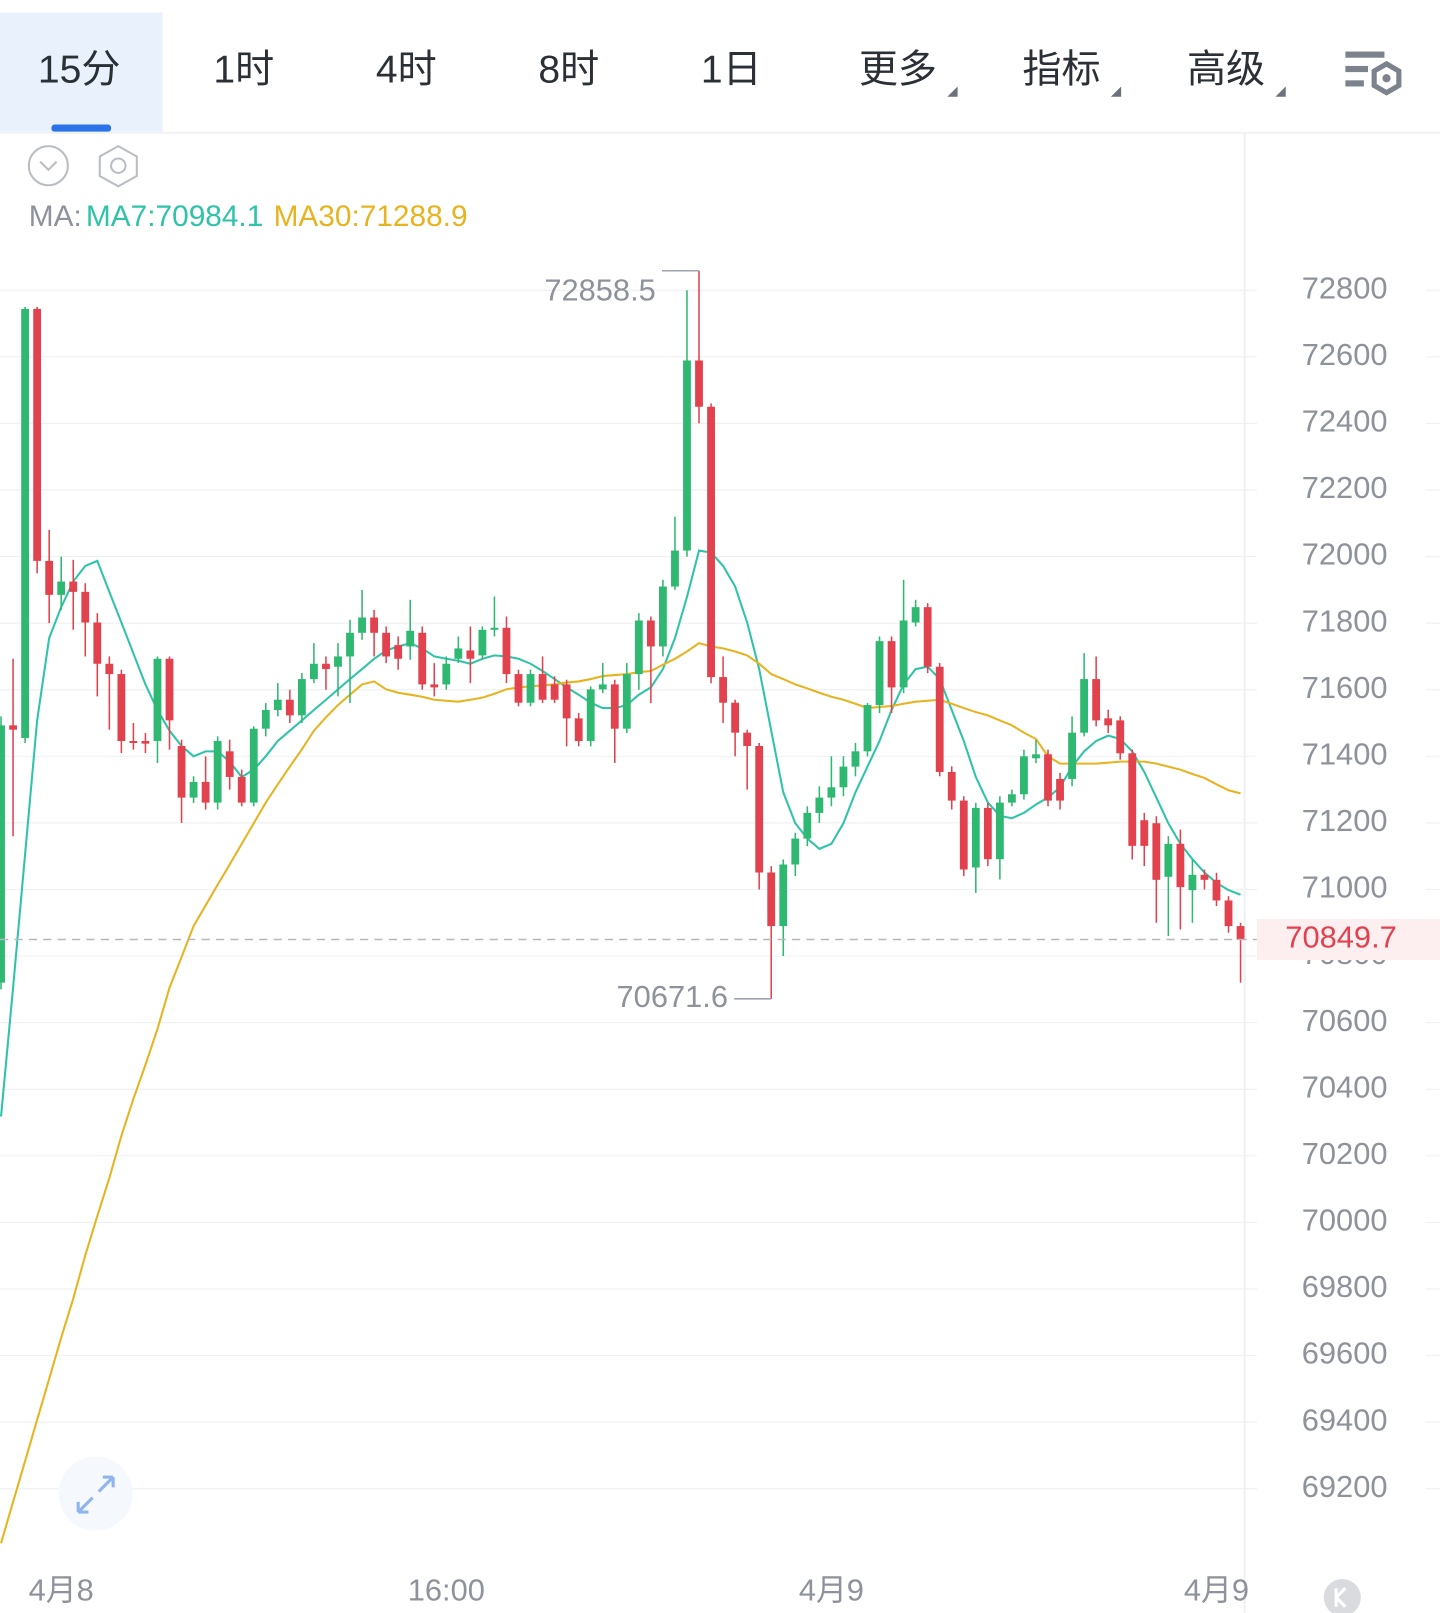  Describe the element at coordinates (1345, 1086) in the screenshot. I see `y-tick-label: 70400` at that location.